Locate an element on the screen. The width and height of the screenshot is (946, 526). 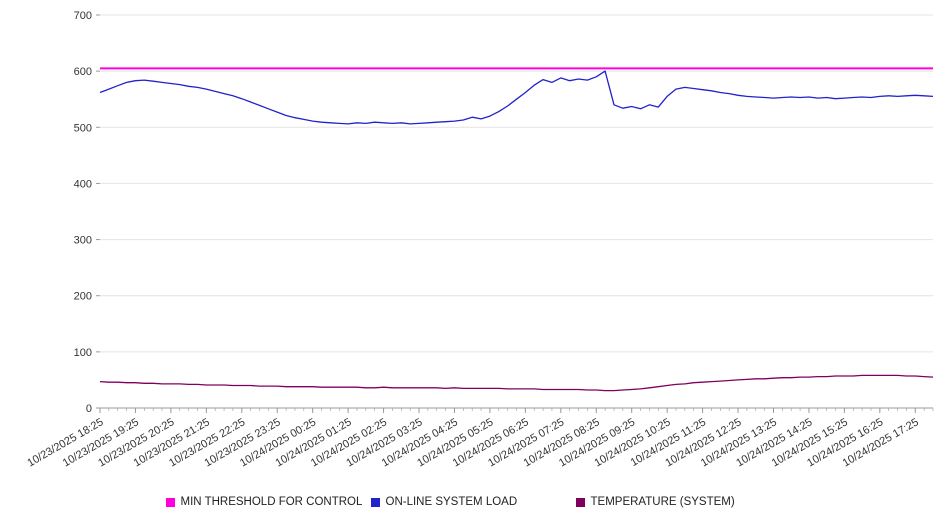
legend-label-min-threshold: MIN THRESHOLD FOR CONTROL is located at coordinates (271, 502).